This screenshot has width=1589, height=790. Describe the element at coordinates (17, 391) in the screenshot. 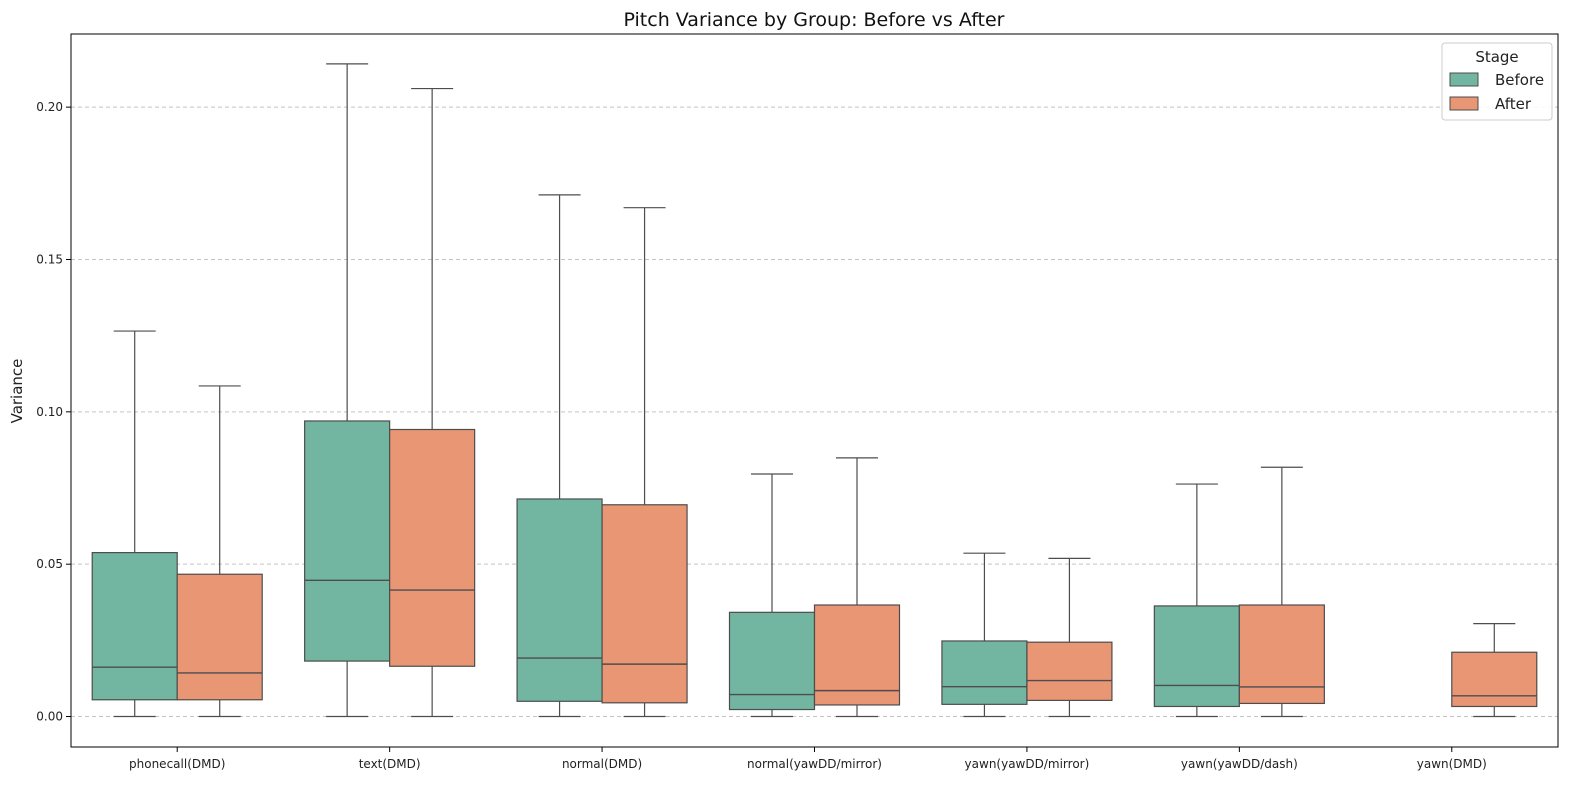

I see `y-axis-label: Variance` at that location.